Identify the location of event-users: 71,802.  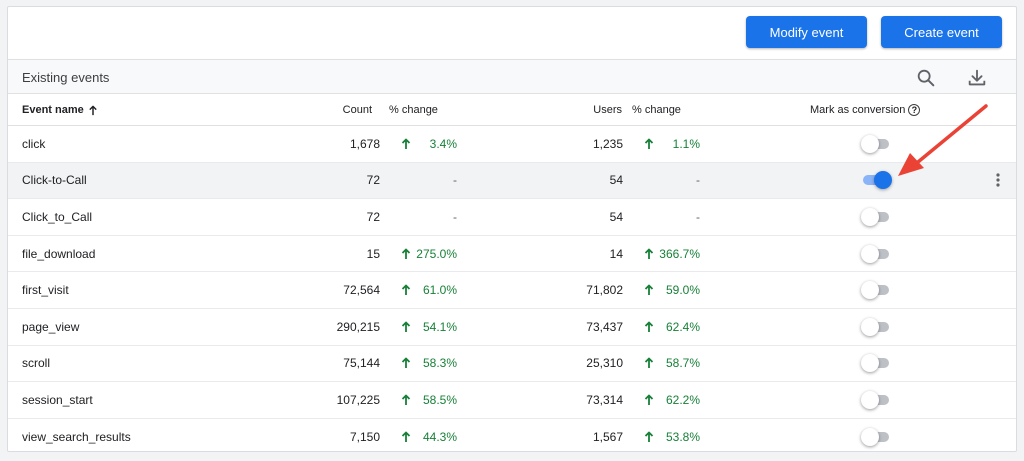
(604, 290).